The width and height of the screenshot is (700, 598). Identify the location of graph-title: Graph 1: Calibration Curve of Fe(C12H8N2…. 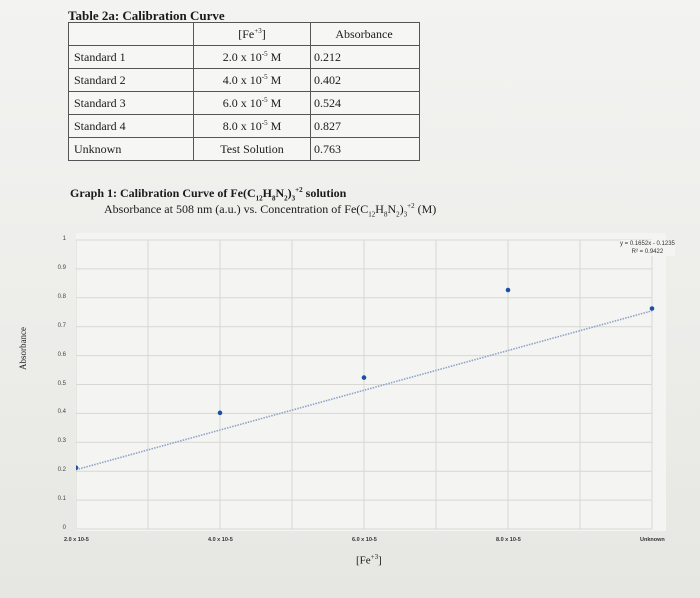
(208, 194).